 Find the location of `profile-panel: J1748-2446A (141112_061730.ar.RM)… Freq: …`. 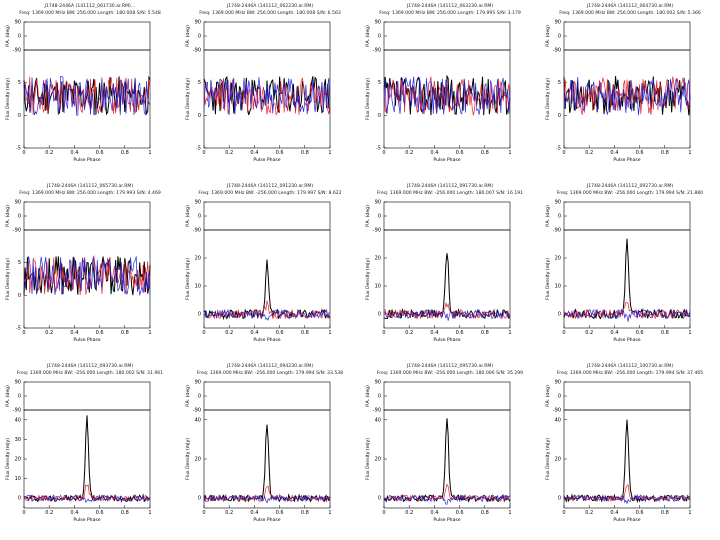

profile-panel: J1748-2446A (141112_061730.ar.RM)… Freq: … is located at coordinates (90, 90).